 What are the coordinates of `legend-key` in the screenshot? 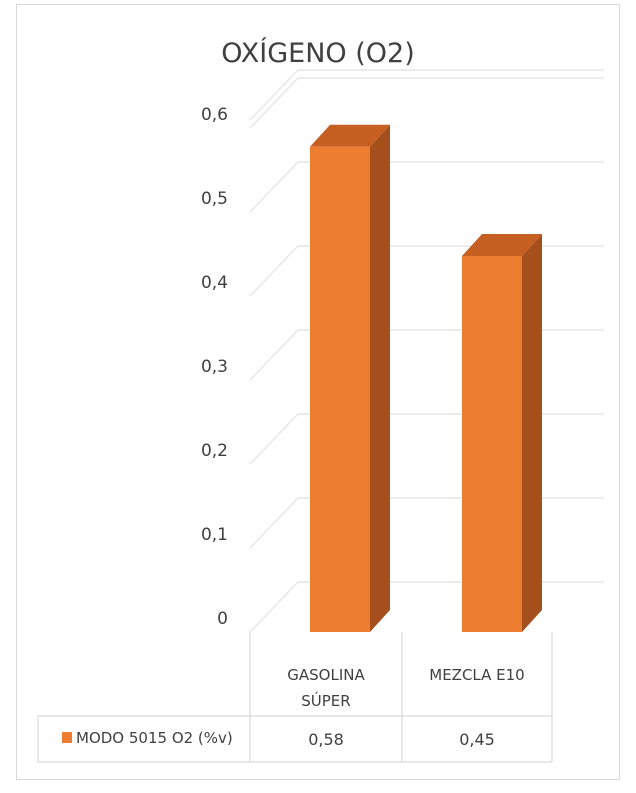 It's located at (67, 737).